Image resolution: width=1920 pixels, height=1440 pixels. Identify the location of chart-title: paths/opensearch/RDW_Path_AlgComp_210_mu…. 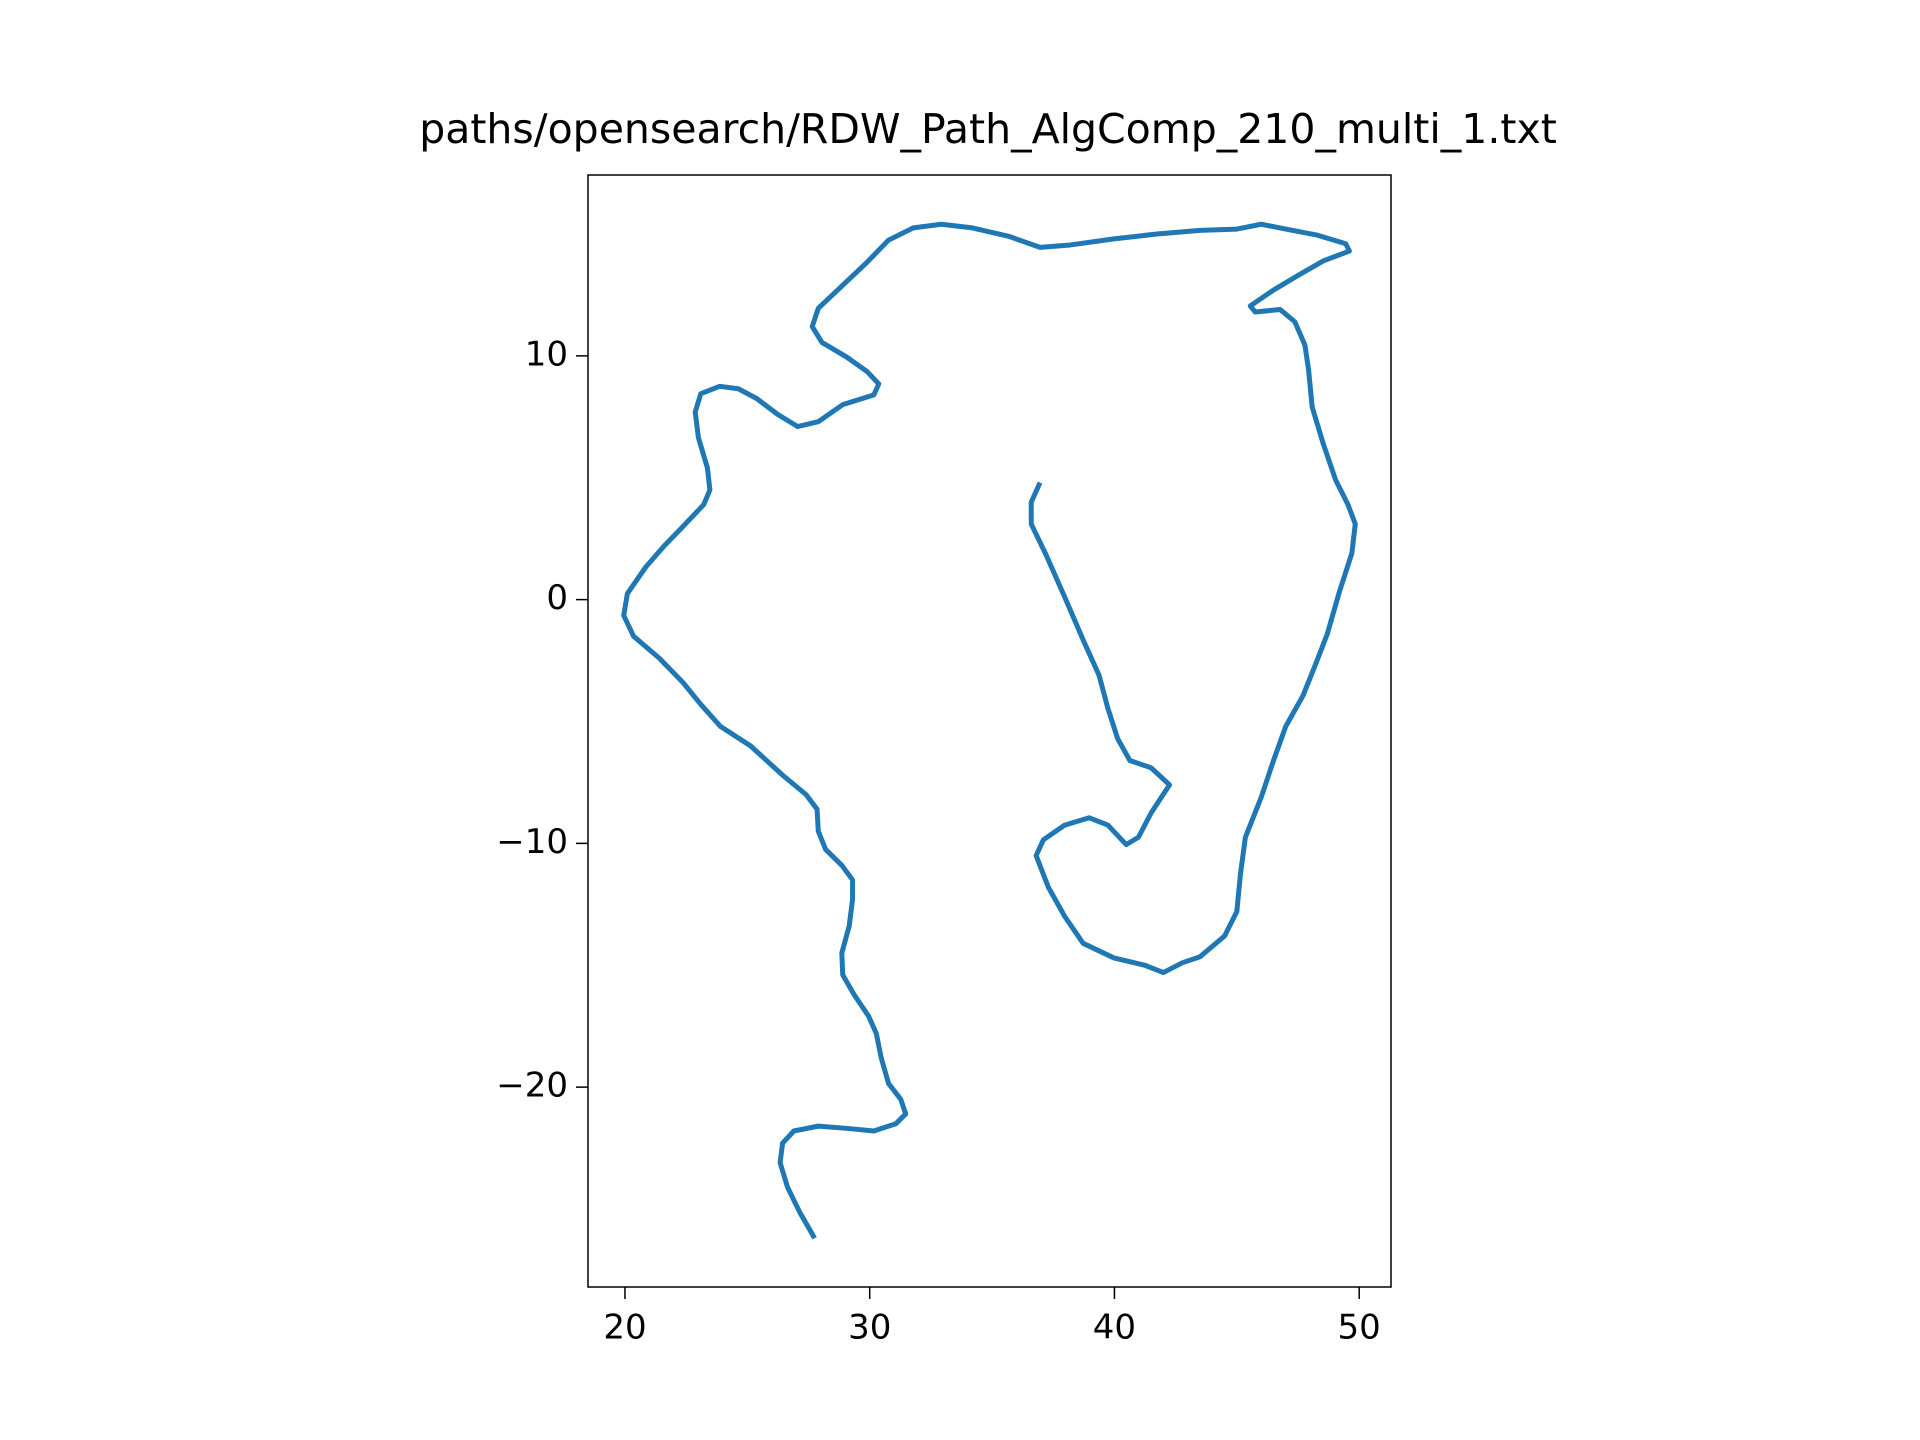
(988, 129).